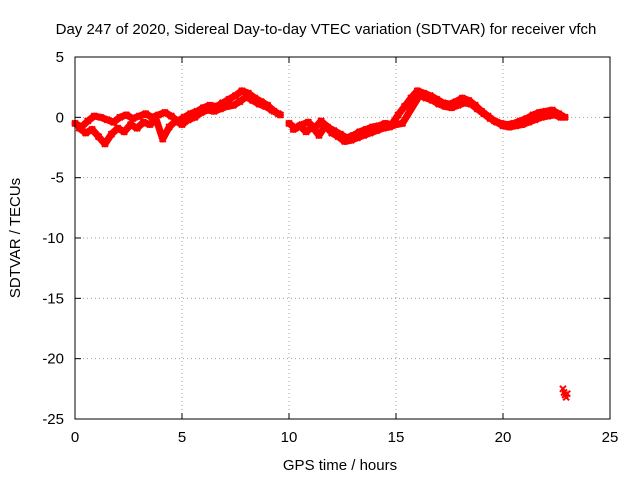 Image resolution: width=640 pixels, height=480 pixels. I want to click on x-axis-label: GPS time / hours, so click(340, 465).